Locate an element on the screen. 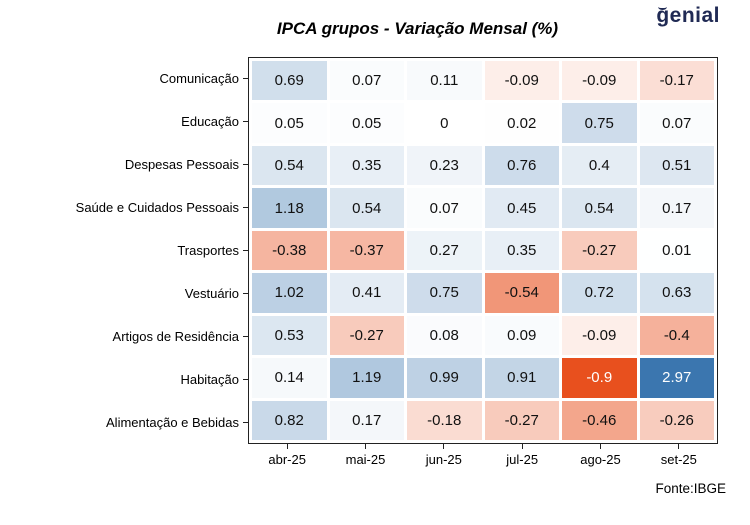 The height and width of the screenshot is (525, 750). heatmap-cell: 0.11 is located at coordinates (444, 81).